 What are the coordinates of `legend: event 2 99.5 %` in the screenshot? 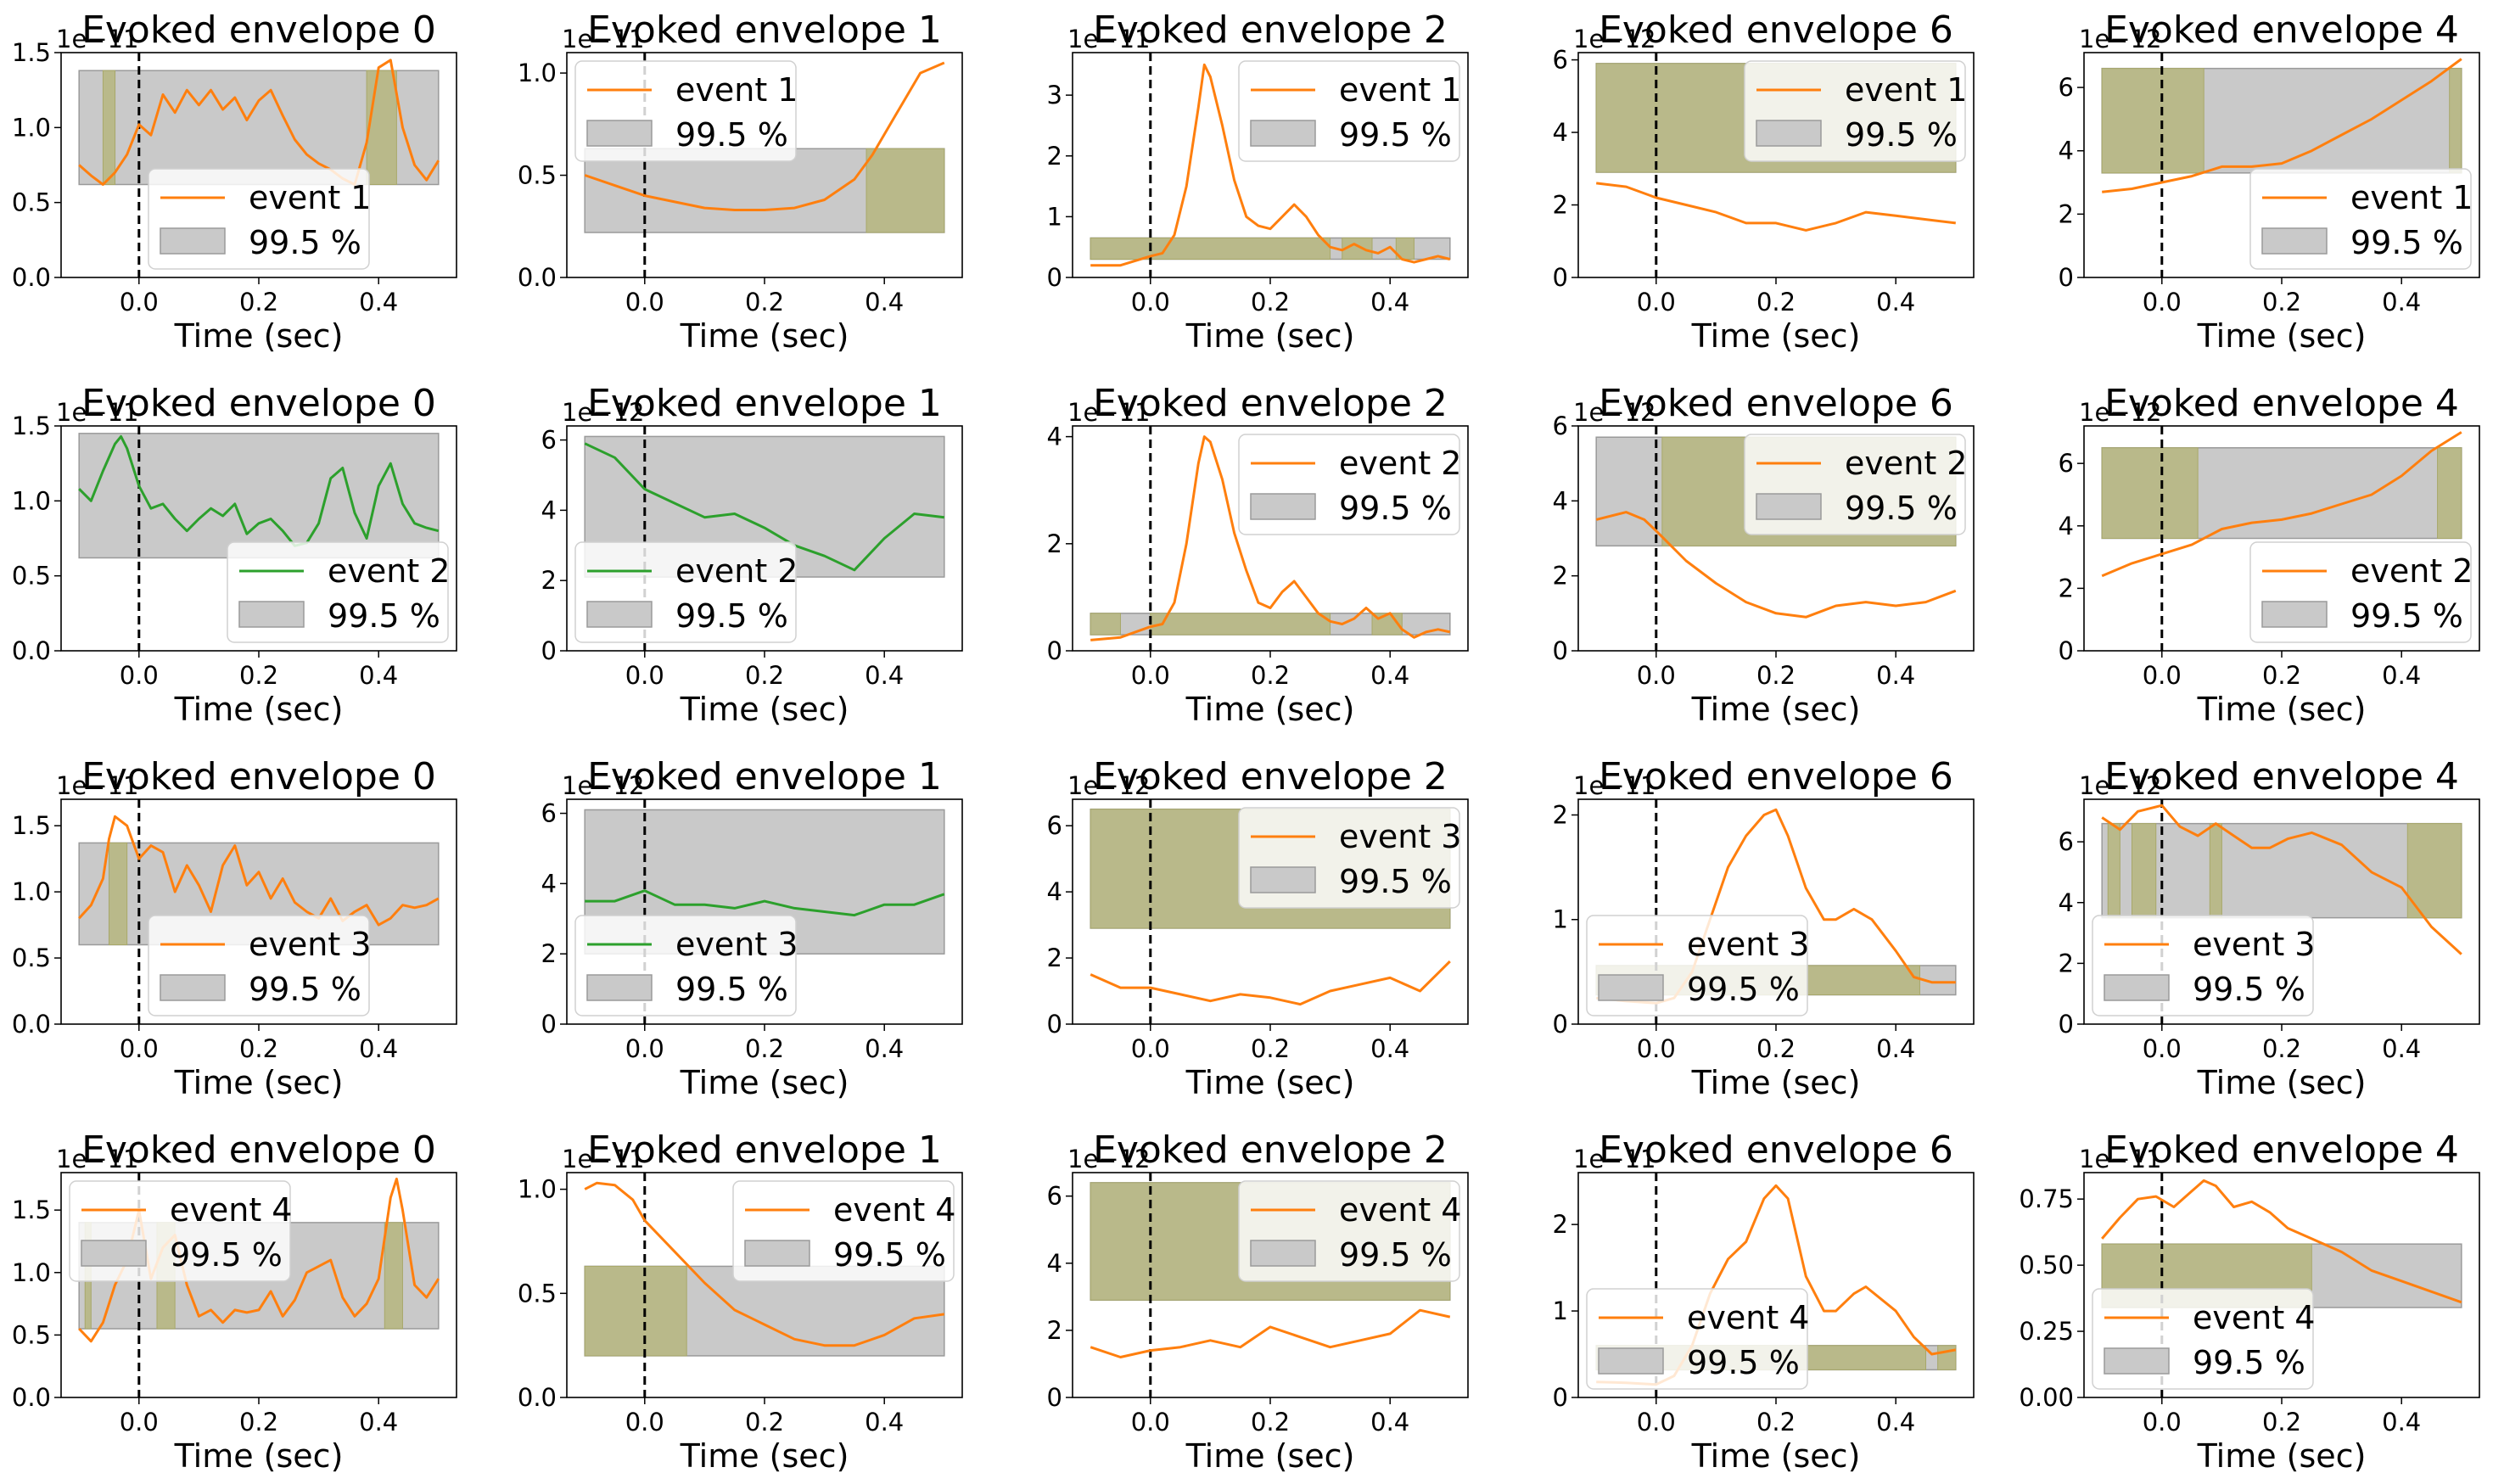 It's located at (2361, 592).